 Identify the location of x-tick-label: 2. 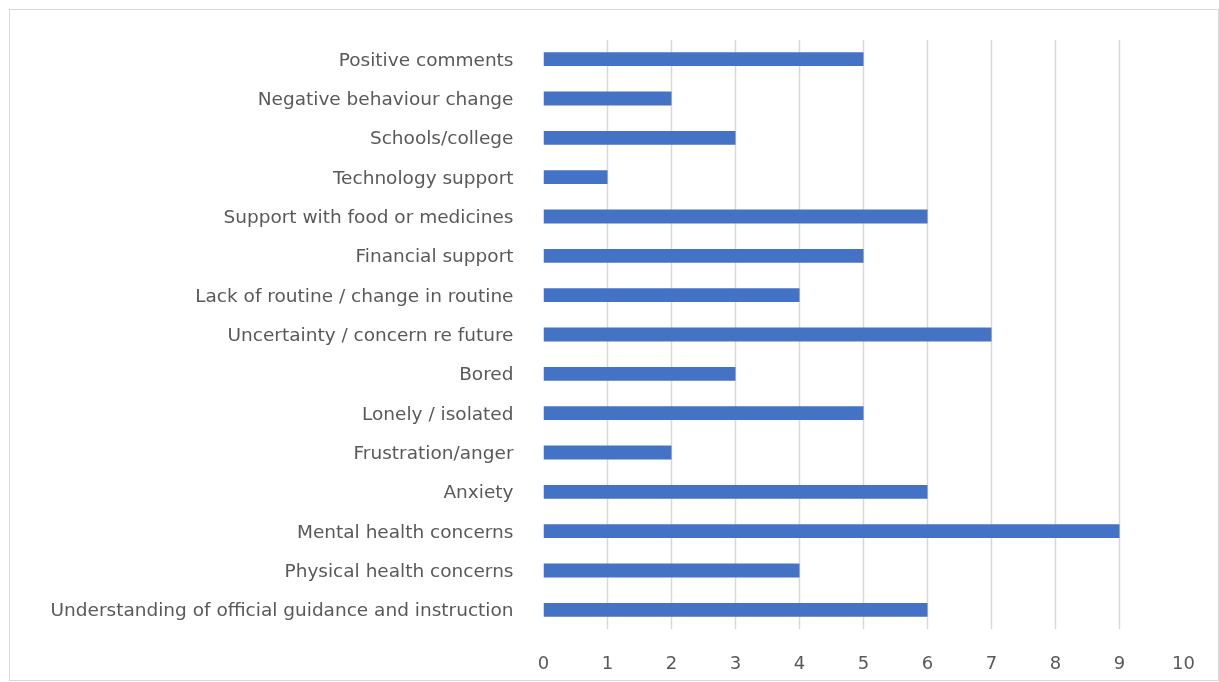
(671, 662).